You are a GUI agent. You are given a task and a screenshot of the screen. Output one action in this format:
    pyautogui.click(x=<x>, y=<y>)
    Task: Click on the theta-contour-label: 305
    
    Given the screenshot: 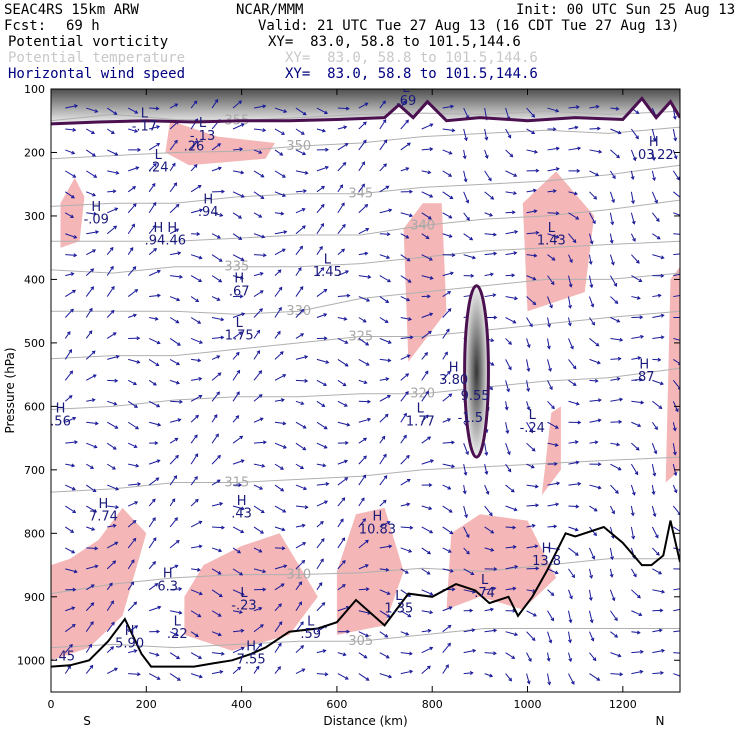 What is the action you would take?
    pyautogui.click(x=360, y=641)
    